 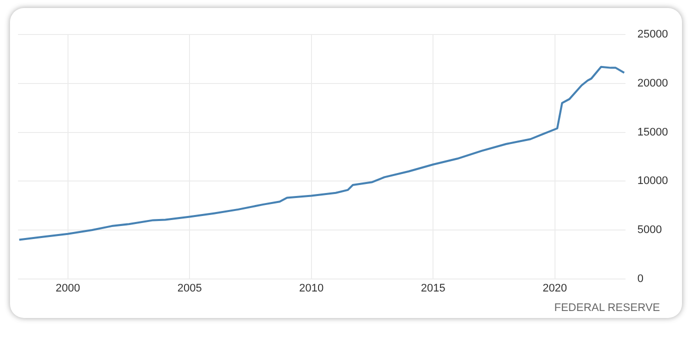 What do you see at coordinates (189, 288) in the screenshot?
I see `x-tick-label: 2005` at bounding box center [189, 288].